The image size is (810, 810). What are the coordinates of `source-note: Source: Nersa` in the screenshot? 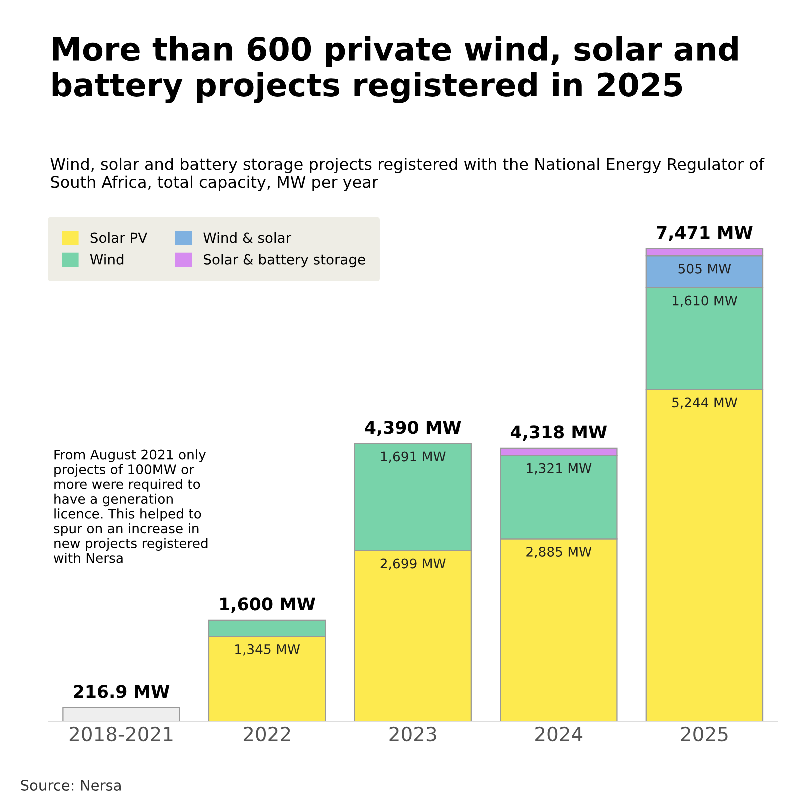 It's located at (71, 785).